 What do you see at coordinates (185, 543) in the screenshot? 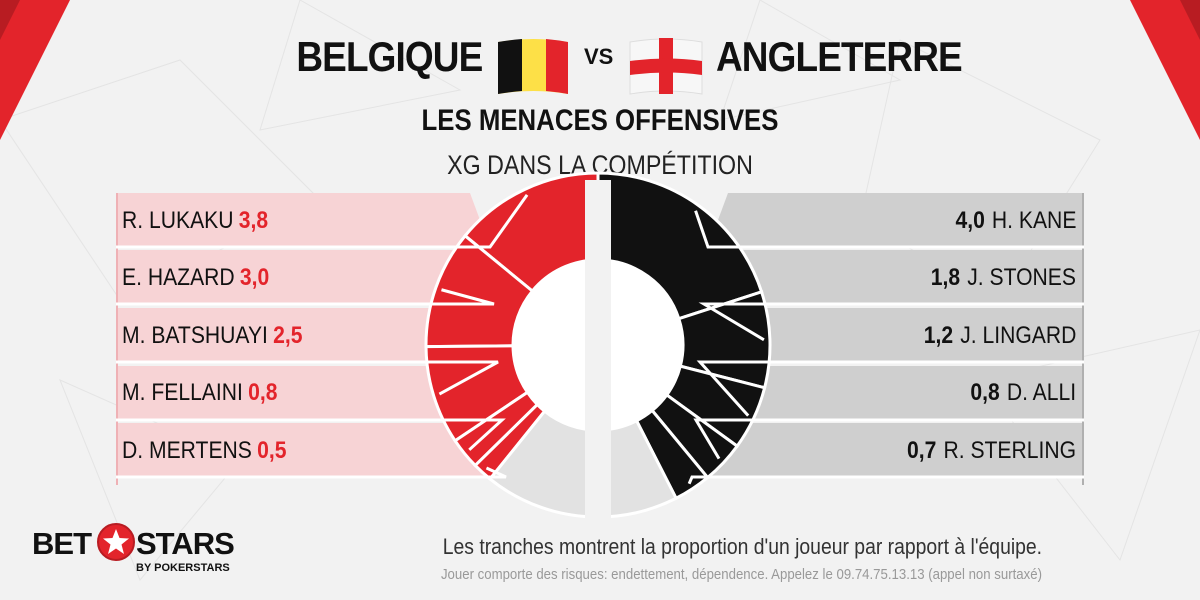
I see `logo-stars-text: STARS` at bounding box center [185, 543].